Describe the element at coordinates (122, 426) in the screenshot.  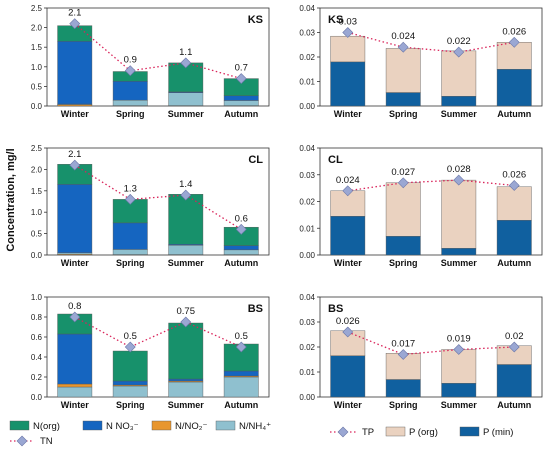
I see `legend-label: N NO₃⁻` at that location.